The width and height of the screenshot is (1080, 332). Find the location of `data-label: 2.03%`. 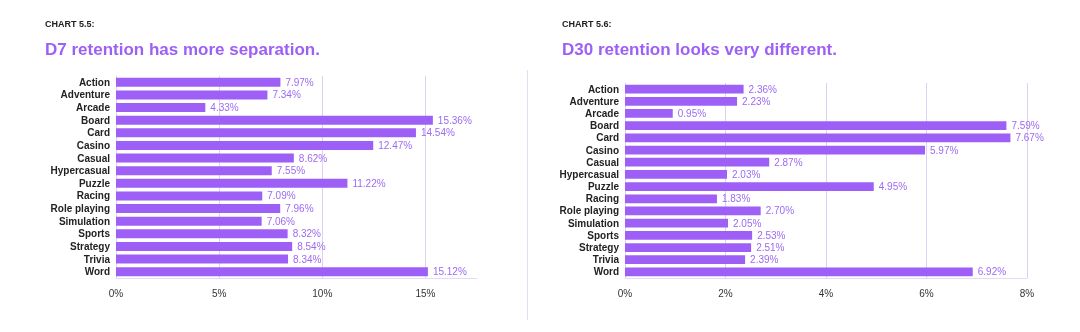

data-label: 2.03% is located at coordinates (746, 174).